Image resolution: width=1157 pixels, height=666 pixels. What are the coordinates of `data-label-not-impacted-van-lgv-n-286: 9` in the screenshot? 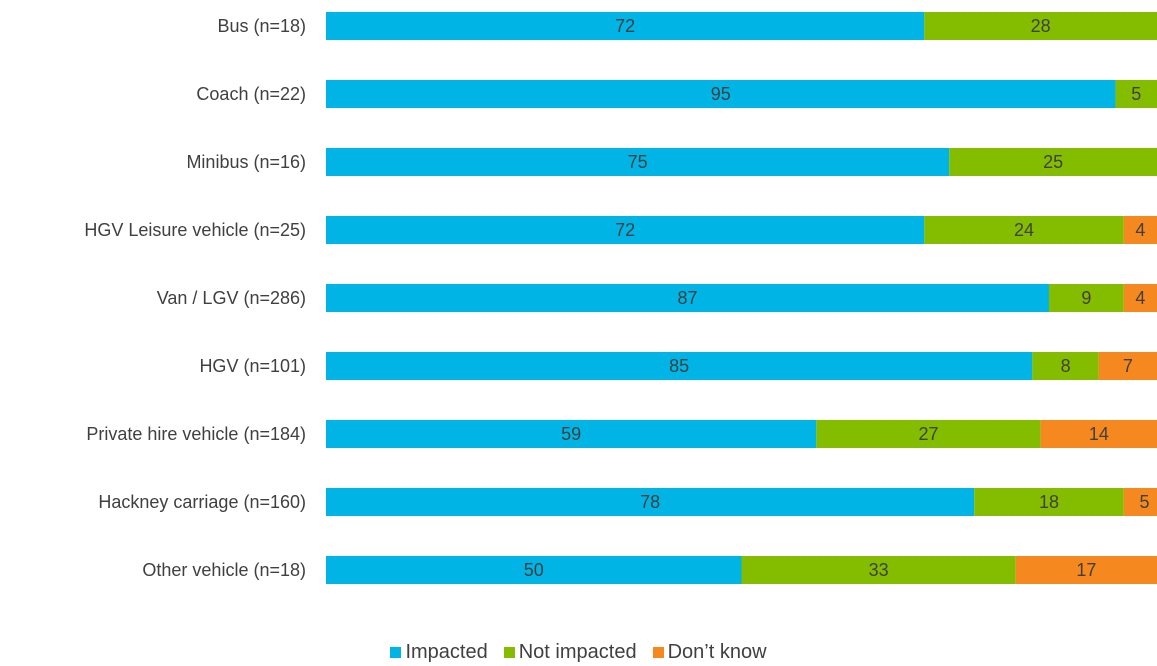 It's located at (1086, 298).